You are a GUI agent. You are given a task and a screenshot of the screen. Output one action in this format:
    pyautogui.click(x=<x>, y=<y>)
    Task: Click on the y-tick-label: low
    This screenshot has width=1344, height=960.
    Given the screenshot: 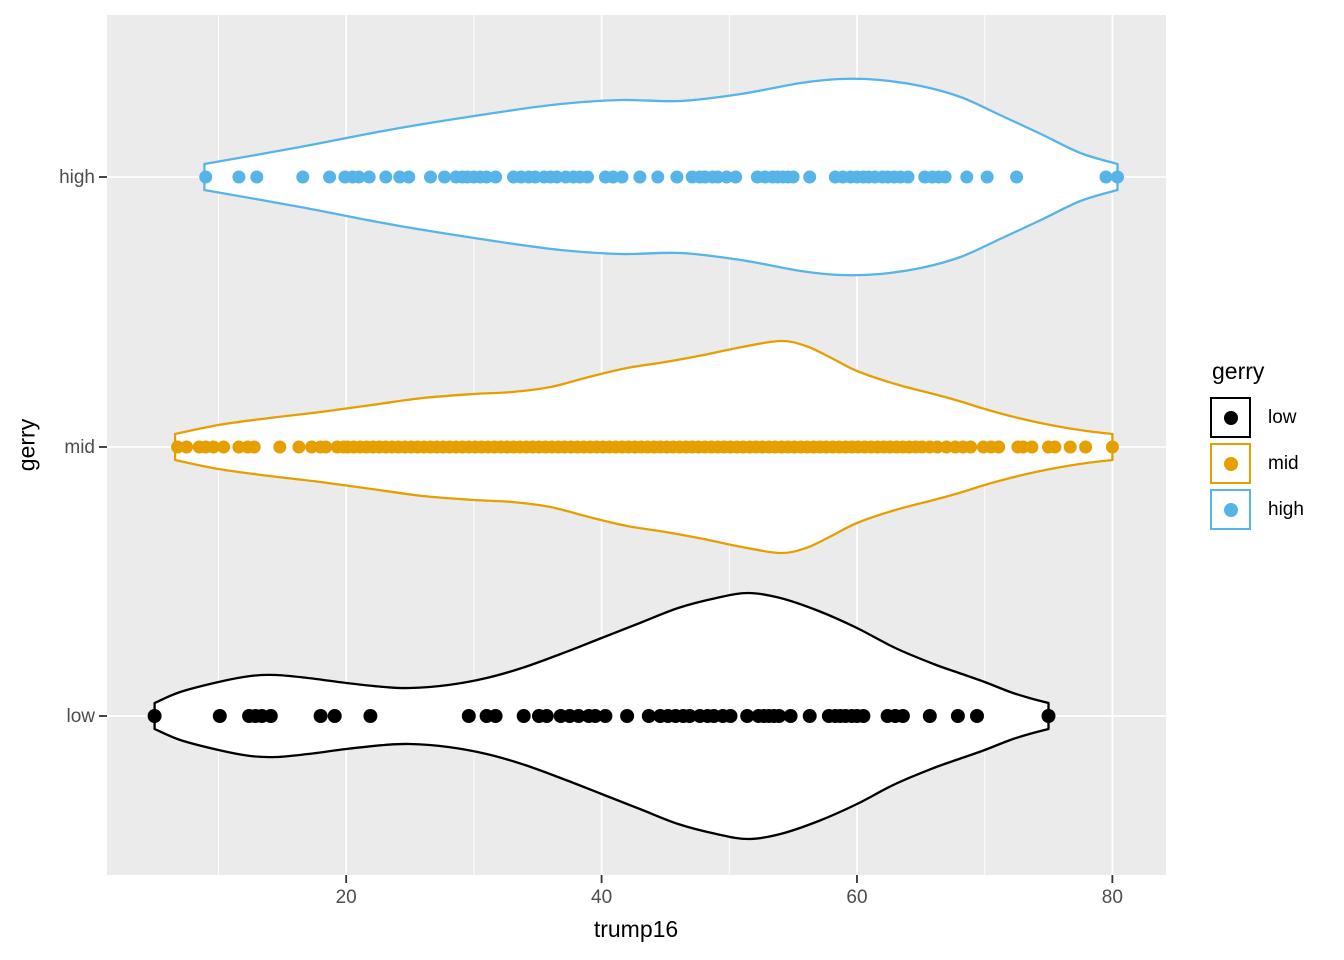 What is the action you would take?
    pyautogui.click(x=80, y=716)
    